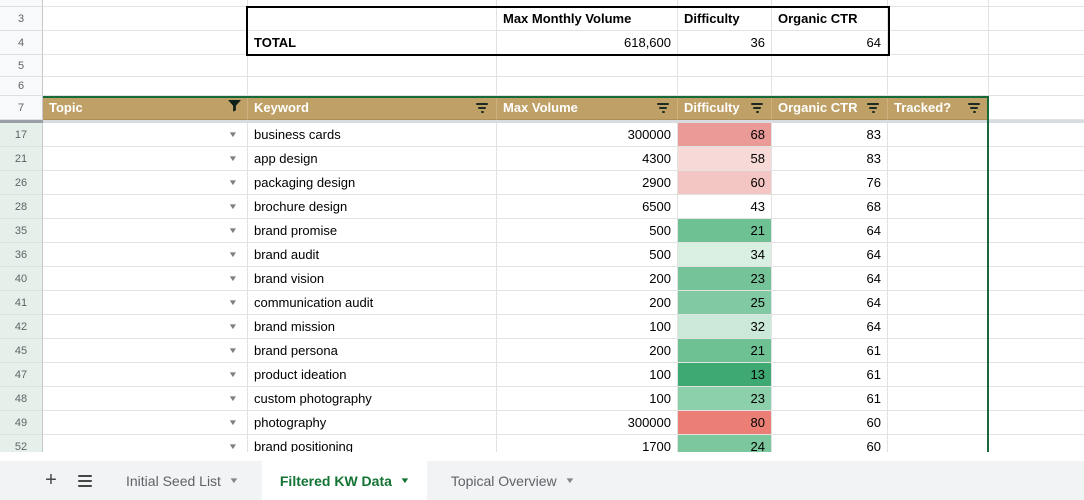 This screenshot has height=500, width=1084. What do you see at coordinates (725, 19) in the screenshot?
I see `summary-header-difficulty: Difficulty` at bounding box center [725, 19].